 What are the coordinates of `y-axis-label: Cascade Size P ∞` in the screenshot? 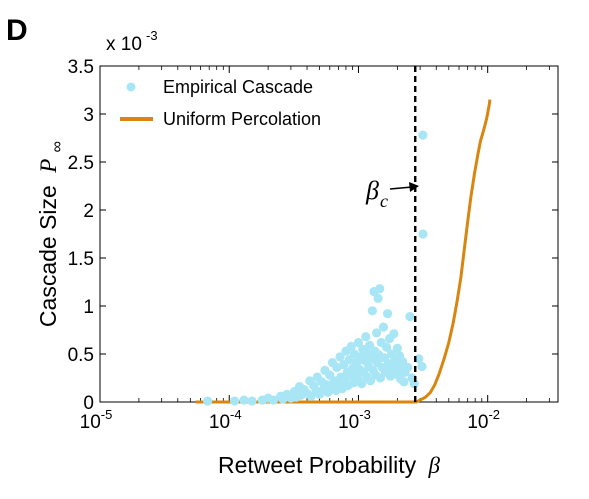 It's located at (50, 234).